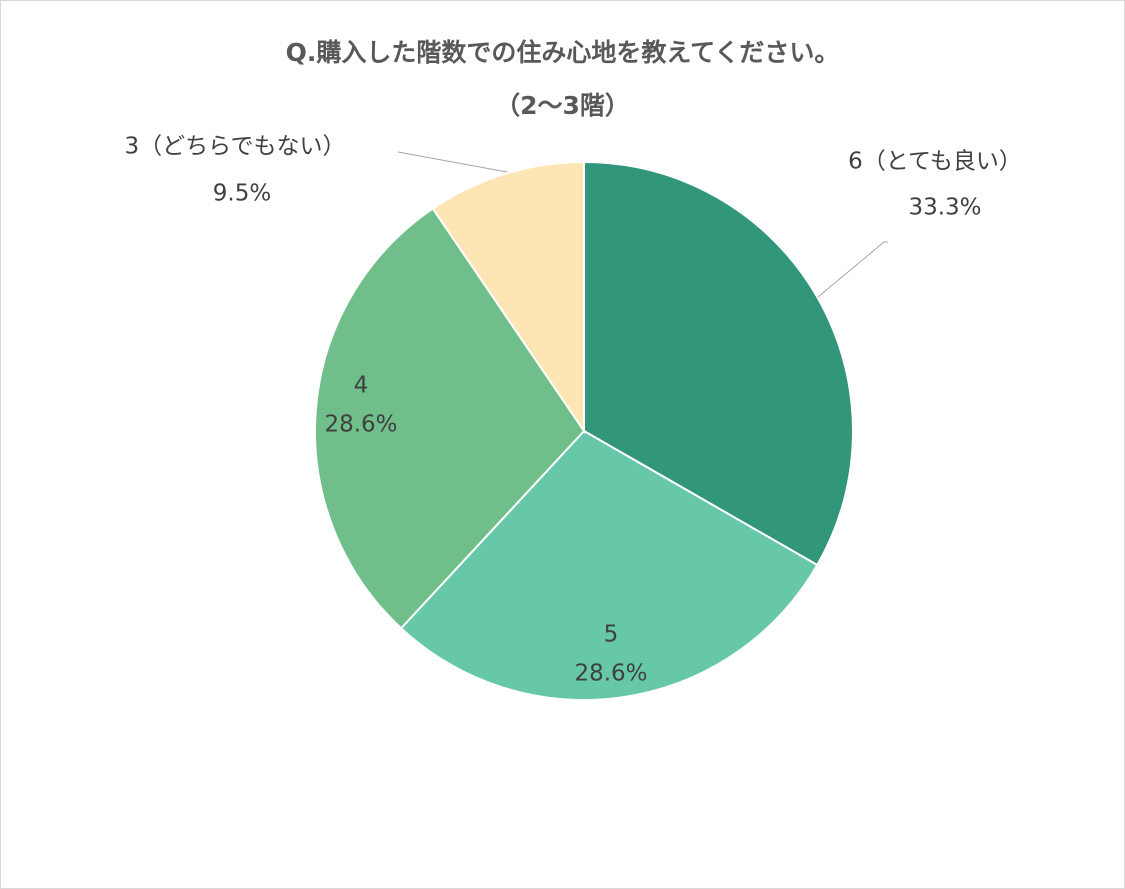 Image resolution: width=1125 pixels, height=889 pixels. What do you see at coordinates (562, 105) in the screenshot?
I see `chart-subtitle: （2〜3階）` at bounding box center [562, 105].